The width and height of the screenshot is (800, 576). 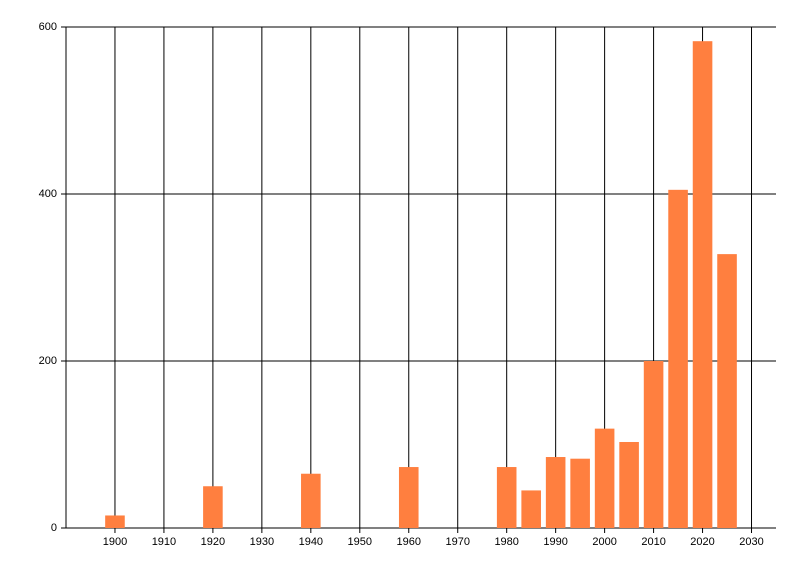 What do you see at coordinates (311, 542) in the screenshot?
I see `x-tick-label: 1940` at bounding box center [311, 542].